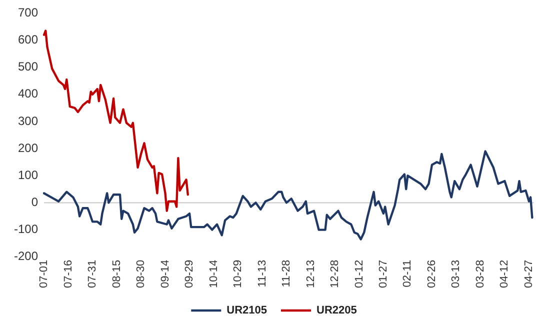 The image size is (550, 330). What do you see at coordinates (28, 67) in the screenshot?
I see `y-tick-label: 500` at bounding box center [28, 67].